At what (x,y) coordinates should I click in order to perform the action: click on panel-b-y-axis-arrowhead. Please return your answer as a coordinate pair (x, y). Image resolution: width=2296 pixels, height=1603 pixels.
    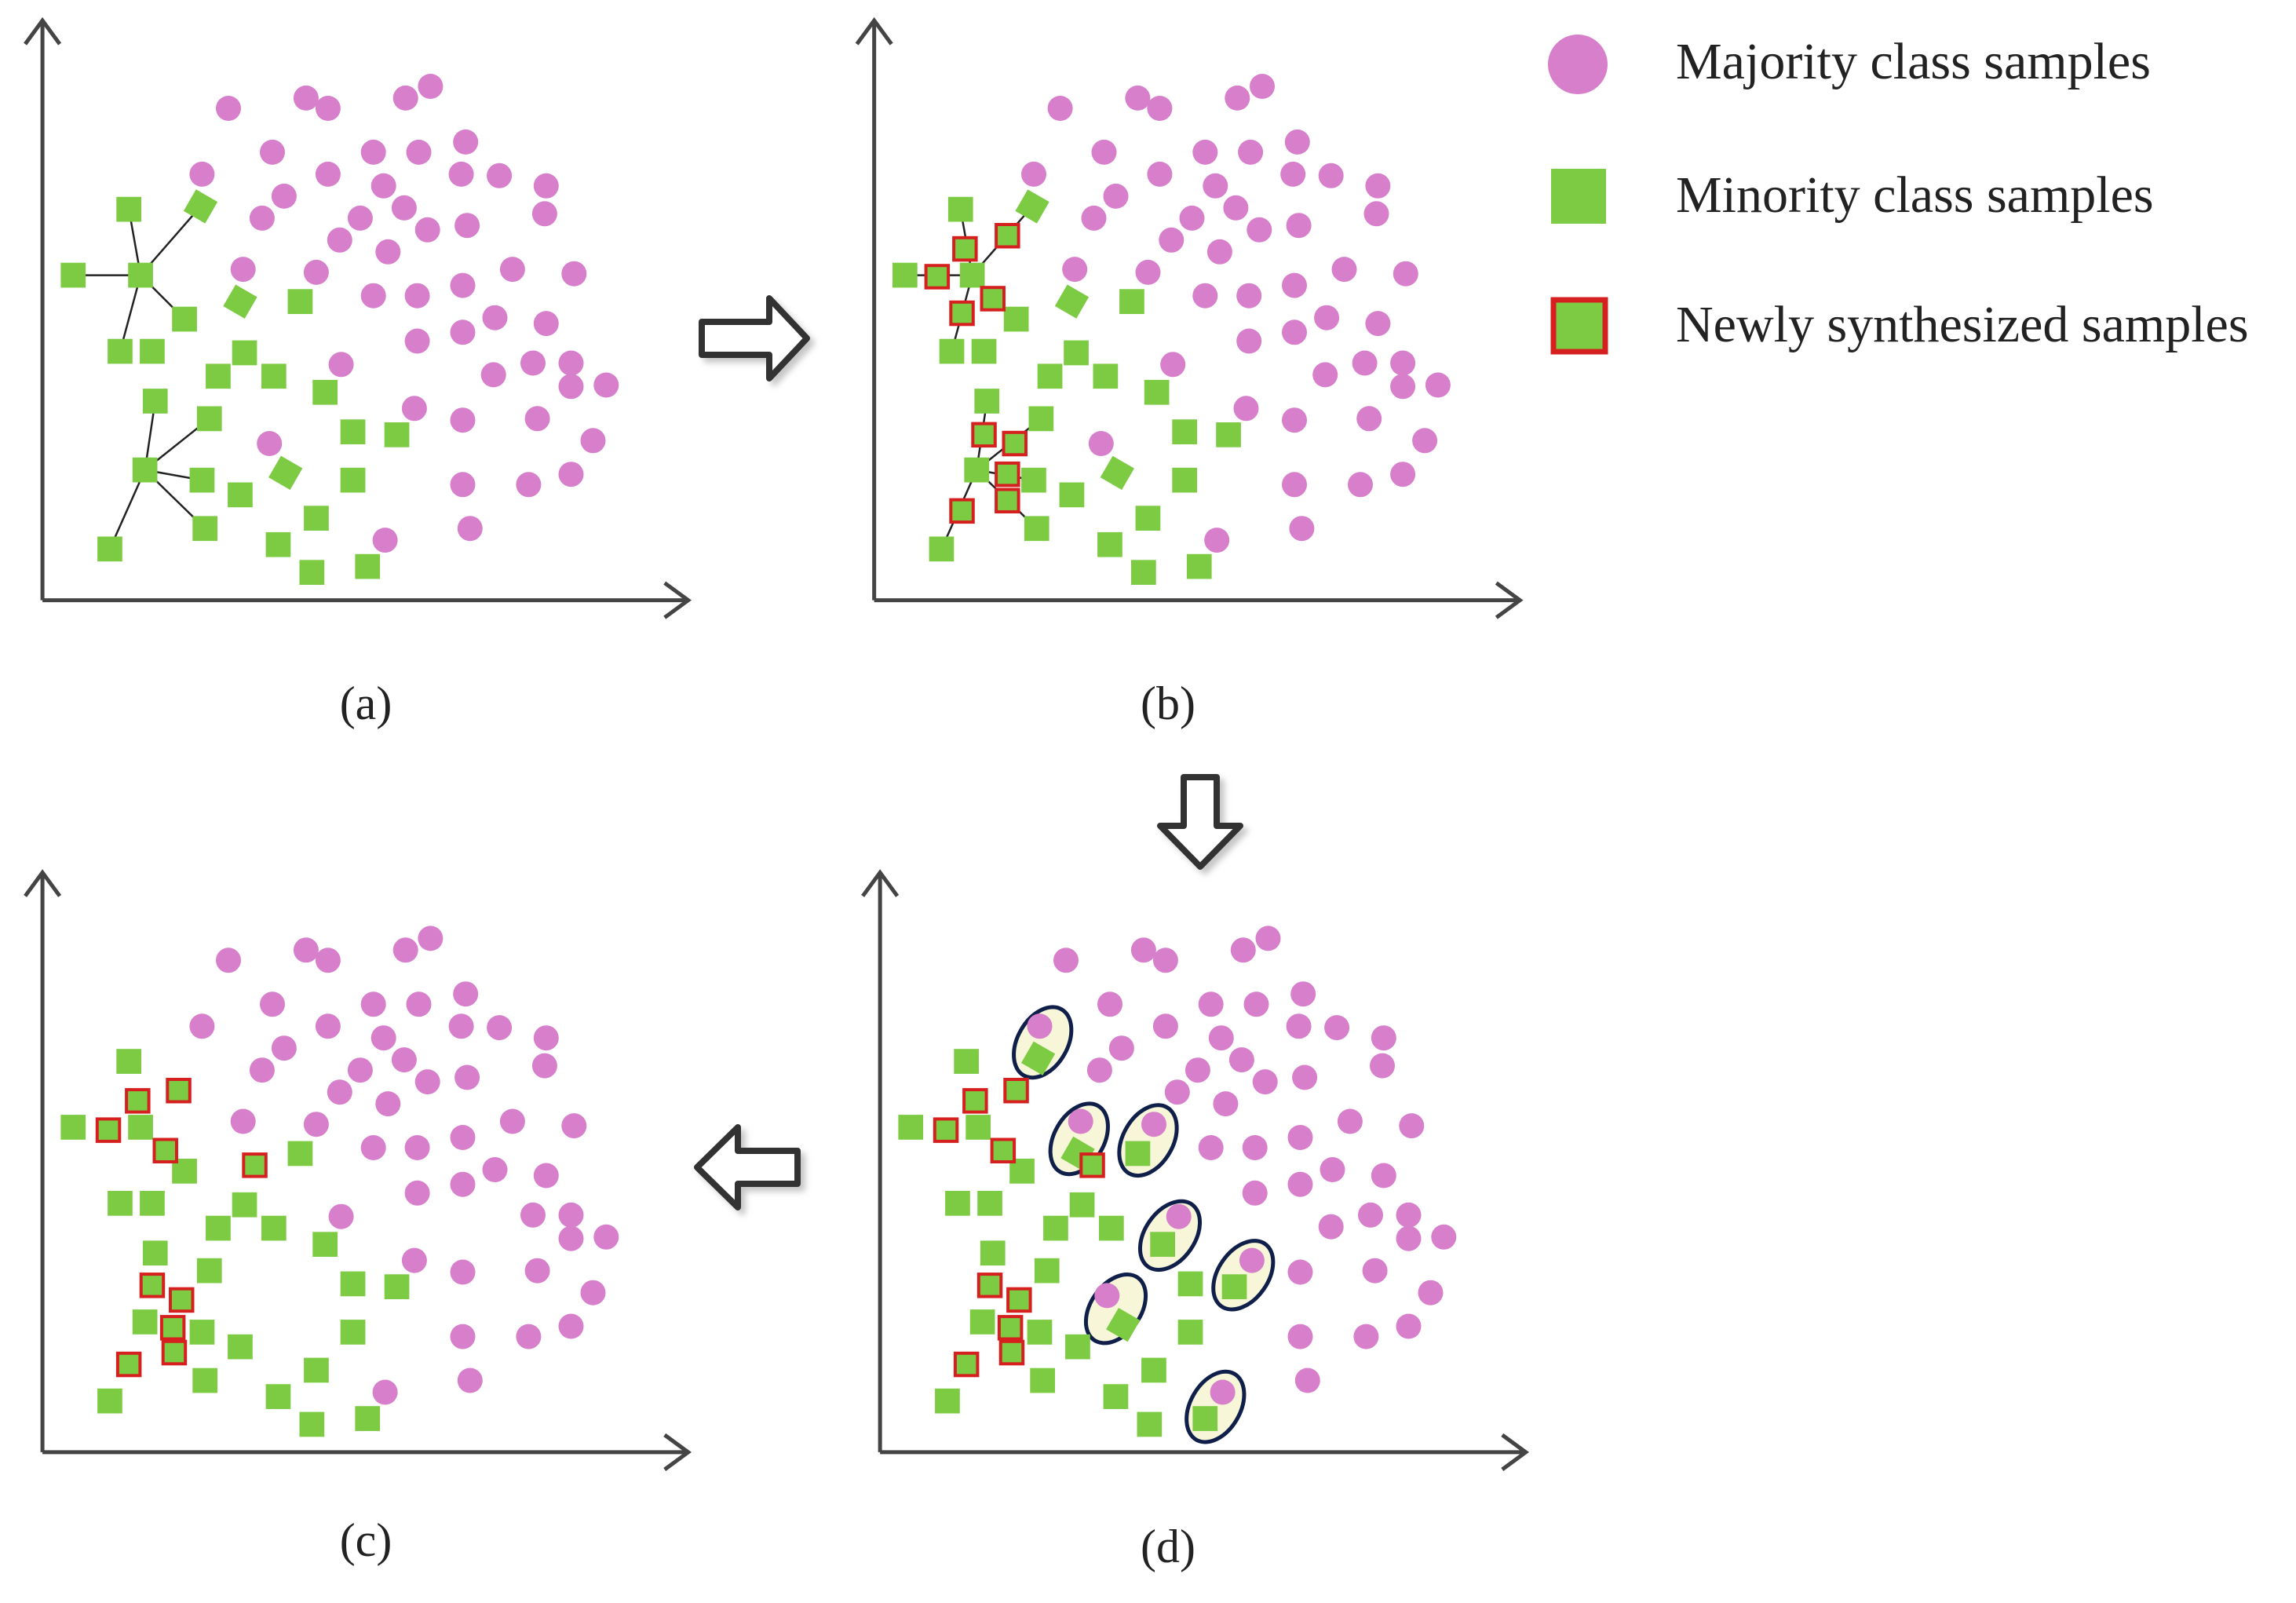
    Looking at the image, I should click on (874, 31).